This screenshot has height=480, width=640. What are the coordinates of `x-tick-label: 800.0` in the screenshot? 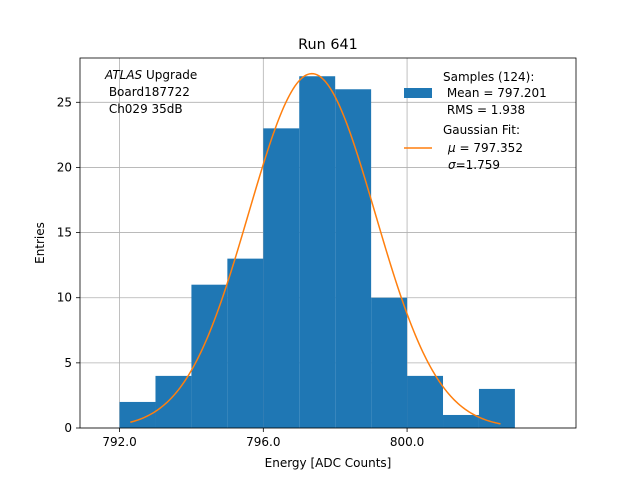 It's located at (407, 442).